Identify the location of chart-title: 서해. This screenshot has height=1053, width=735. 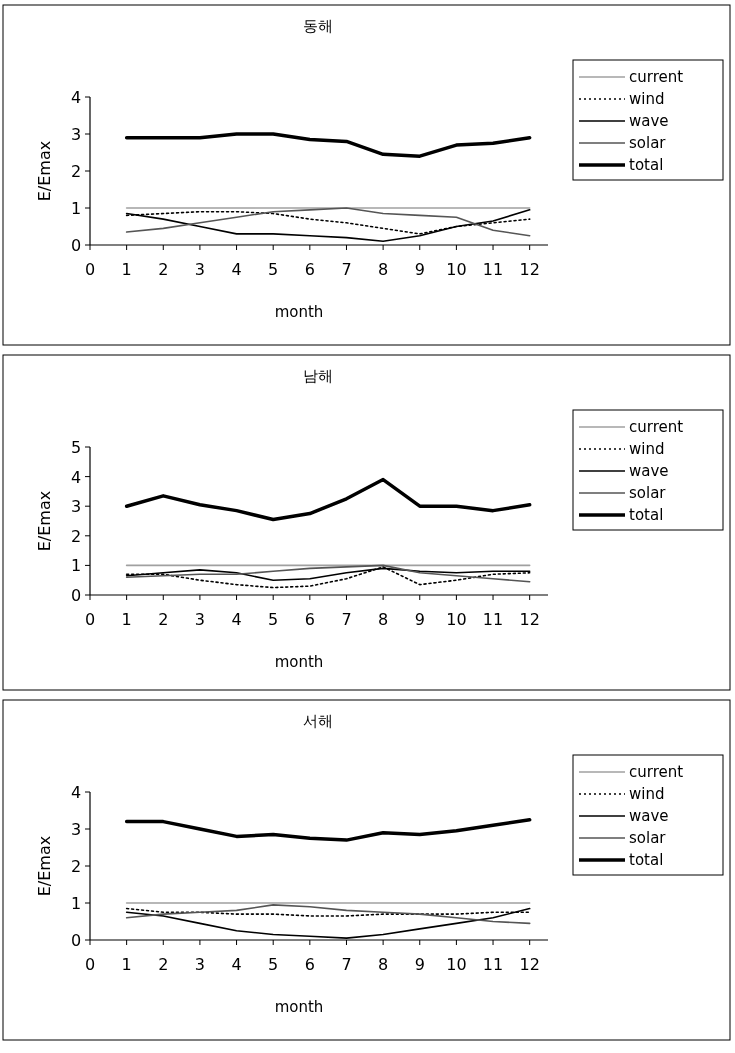
(318, 721).